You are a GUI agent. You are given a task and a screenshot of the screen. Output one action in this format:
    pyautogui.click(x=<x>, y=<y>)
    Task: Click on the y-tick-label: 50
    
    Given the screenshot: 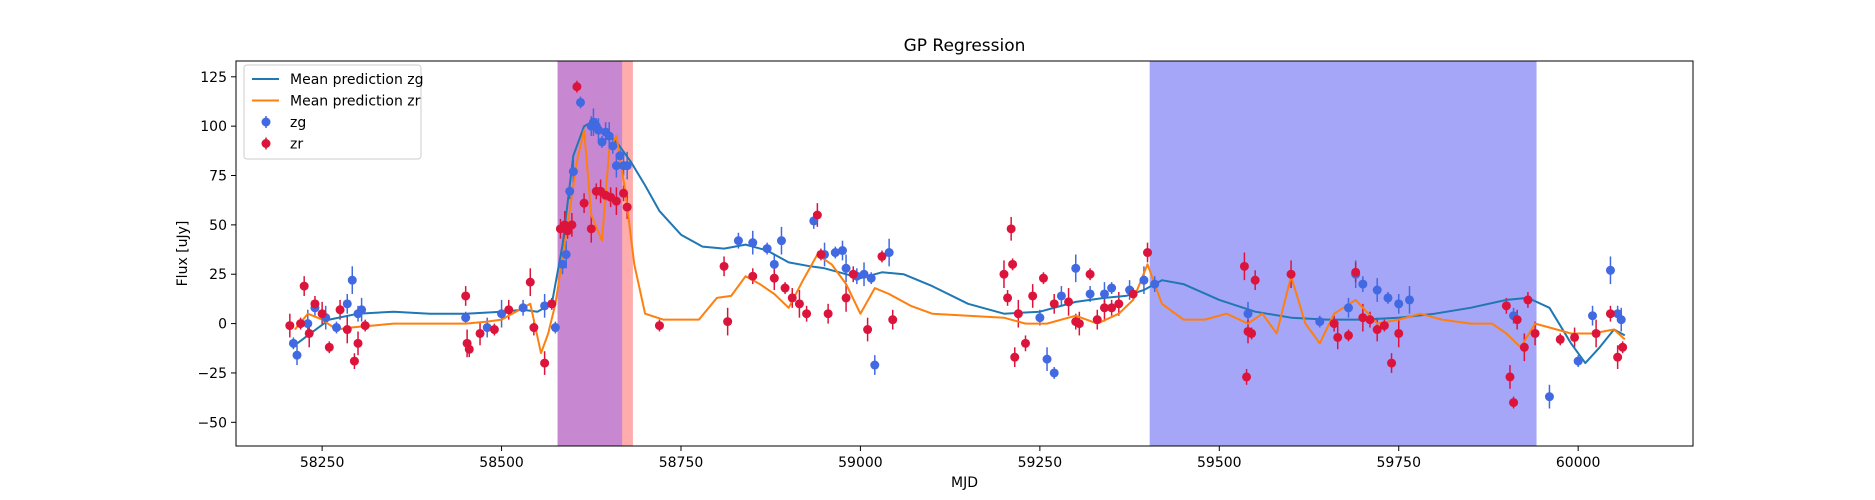 What is the action you would take?
    pyautogui.click(x=218, y=226)
    